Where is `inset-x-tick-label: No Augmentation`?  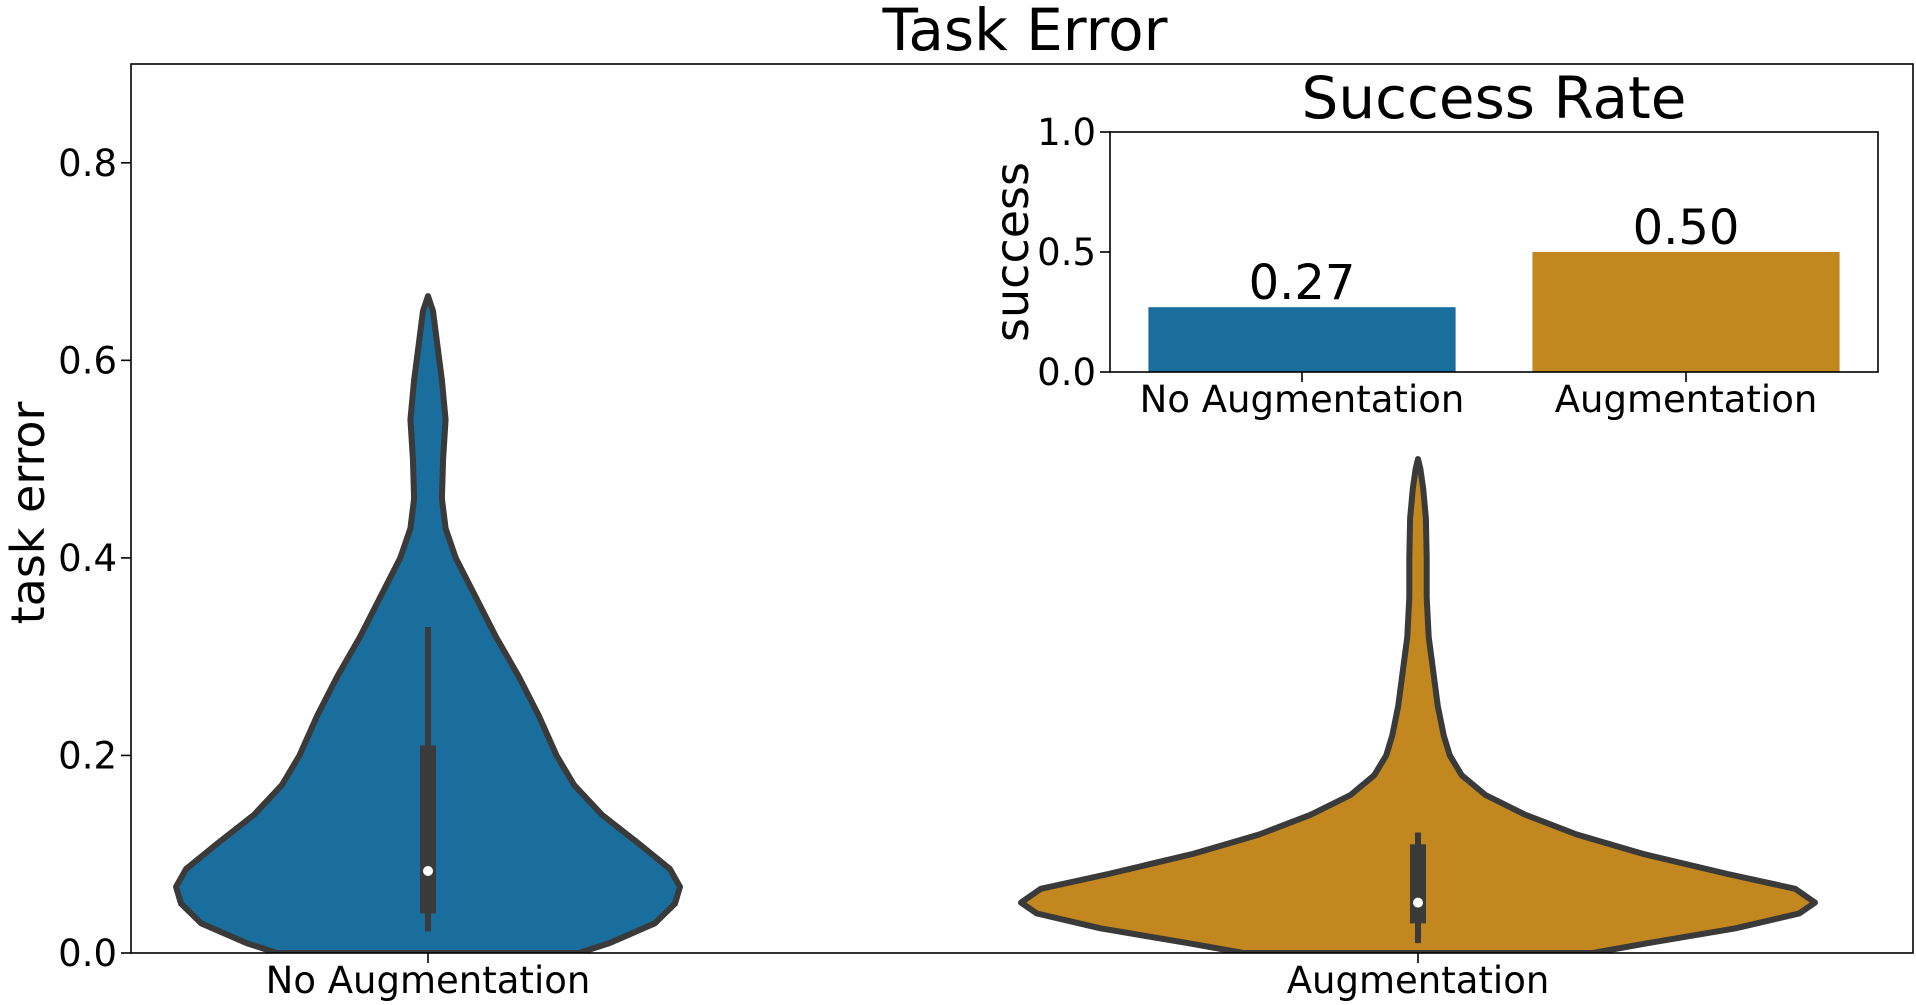 inset-x-tick-label: No Augmentation is located at coordinates (1302, 399).